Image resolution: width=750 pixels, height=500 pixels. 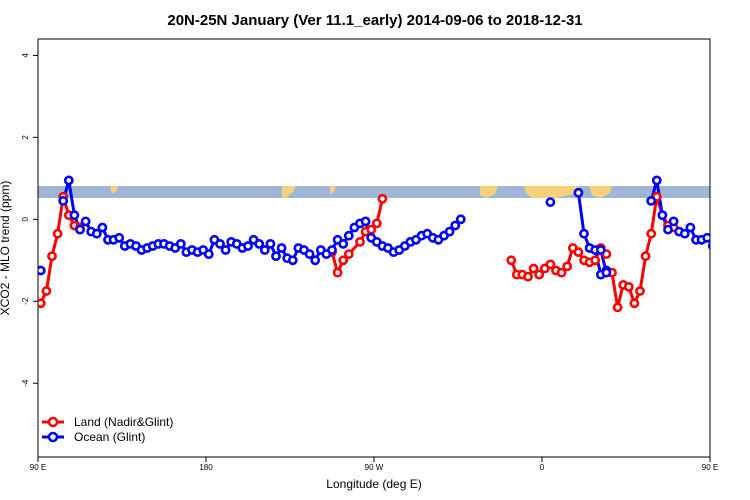 What do you see at coordinates (542, 467) in the screenshot?
I see `x-tick-label: 0` at bounding box center [542, 467].